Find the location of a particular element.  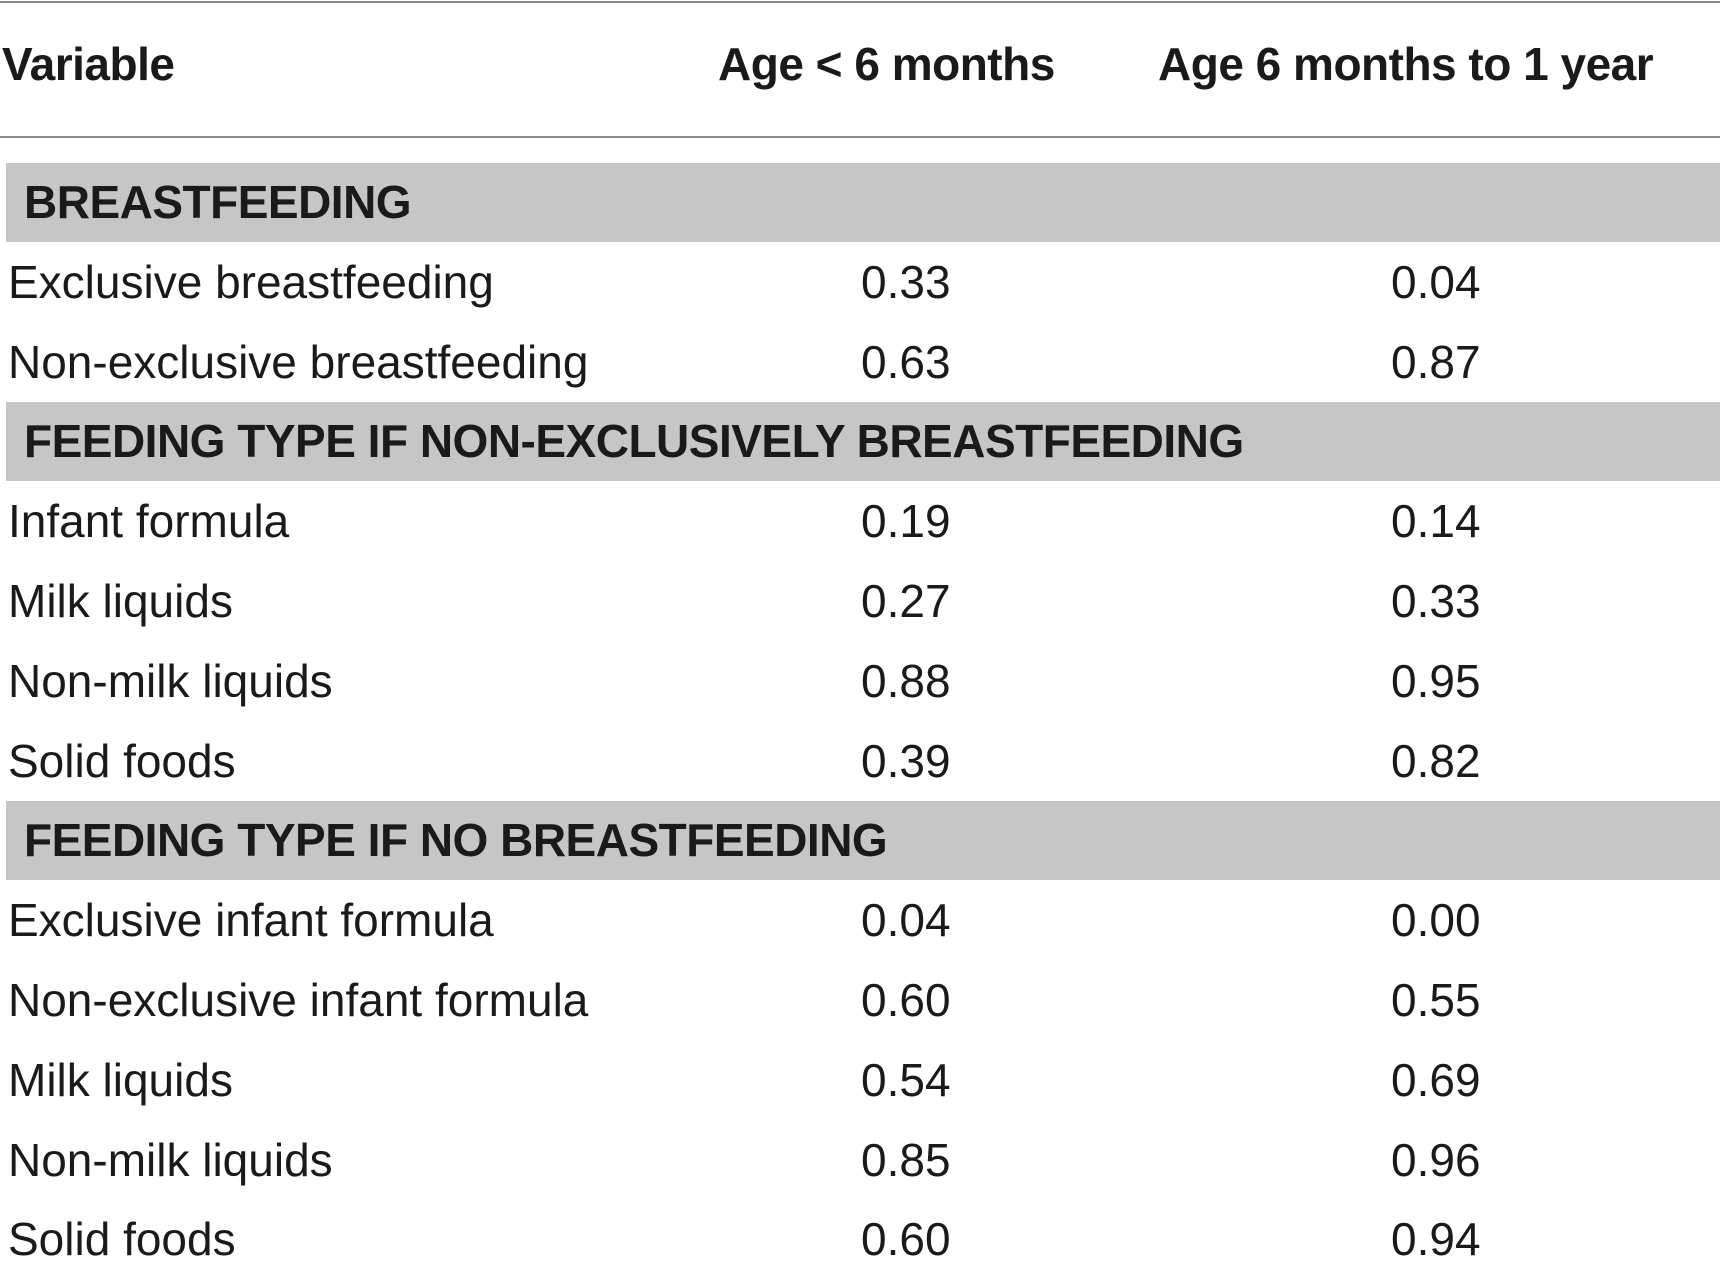

row-value-6-to-12-months: 0.33 is located at coordinates (1436, 601).